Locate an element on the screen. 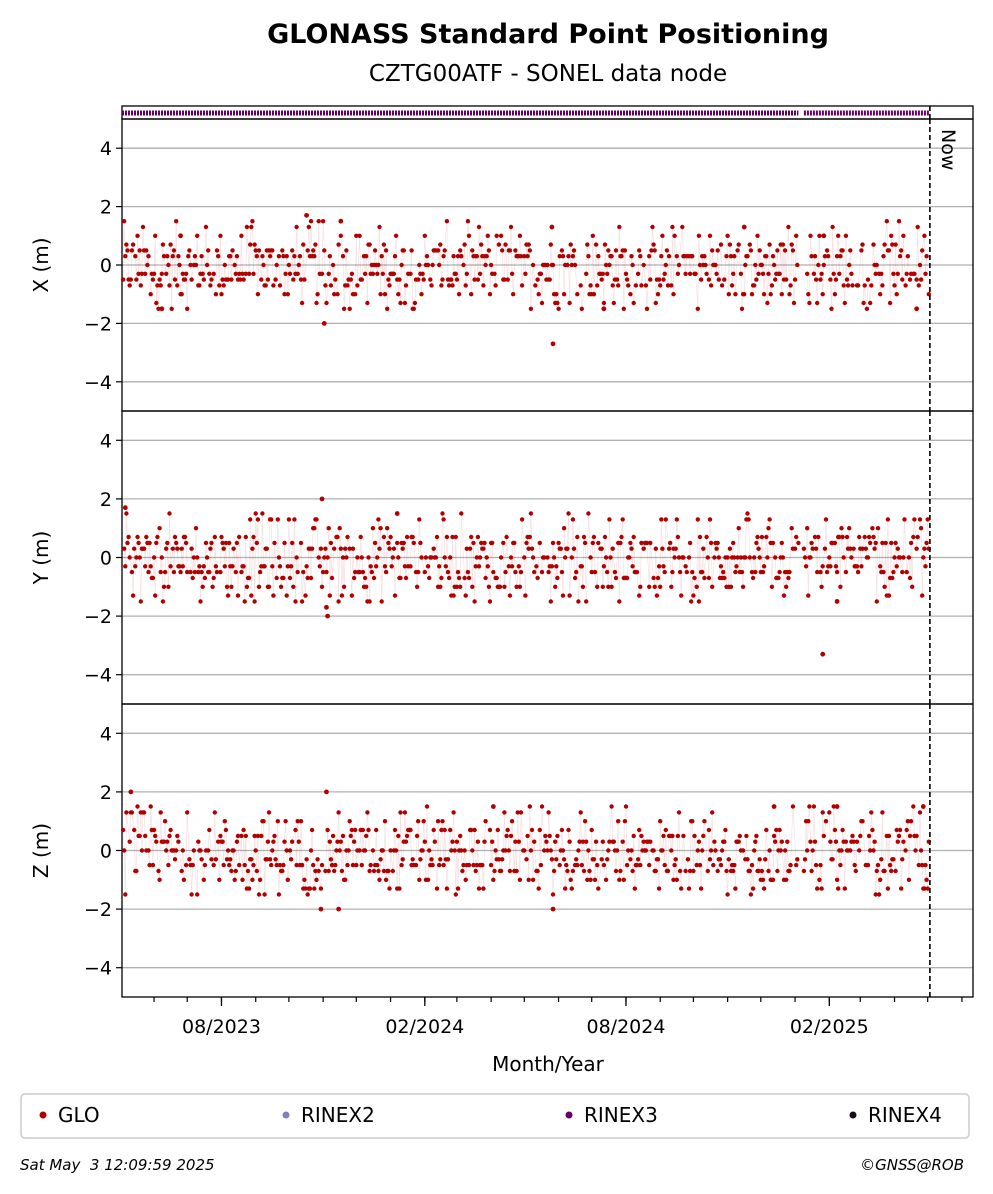 This screenshot has height=1194, width=993. x-tick-label: 08/2024 is located at coordinates (626, 1027).